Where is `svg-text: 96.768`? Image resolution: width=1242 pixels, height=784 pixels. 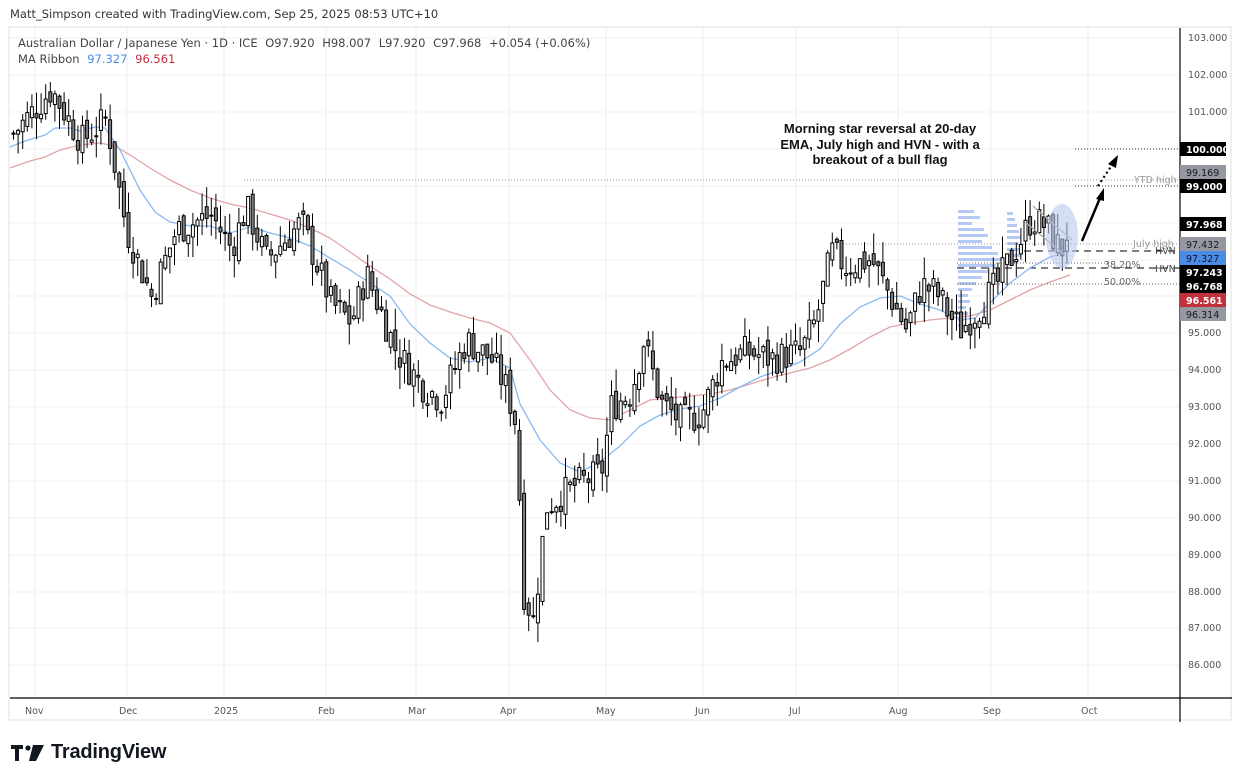 svg-text: 96.768 is located at coordinates (1204, 287).